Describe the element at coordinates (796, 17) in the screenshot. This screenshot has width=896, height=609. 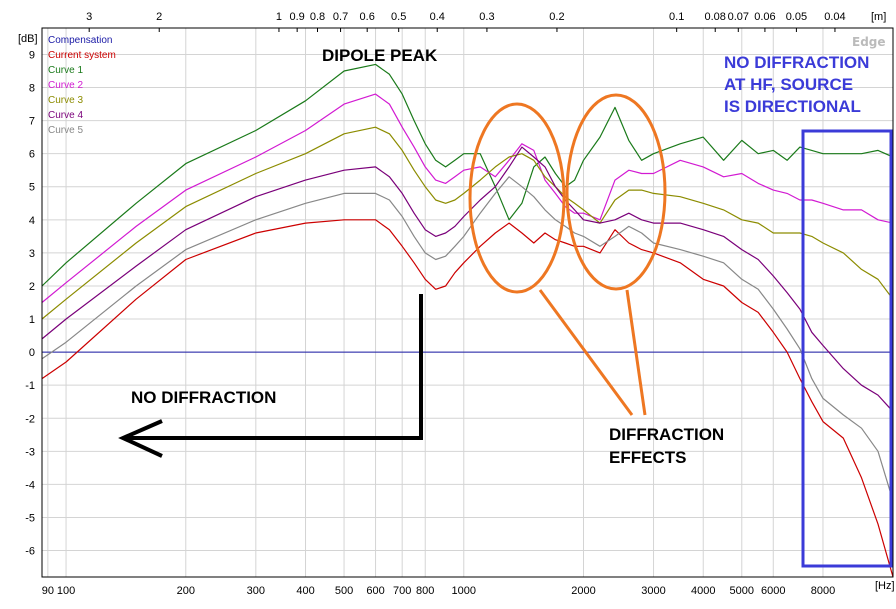
I see `top-tick-label: 0.05` at that location.